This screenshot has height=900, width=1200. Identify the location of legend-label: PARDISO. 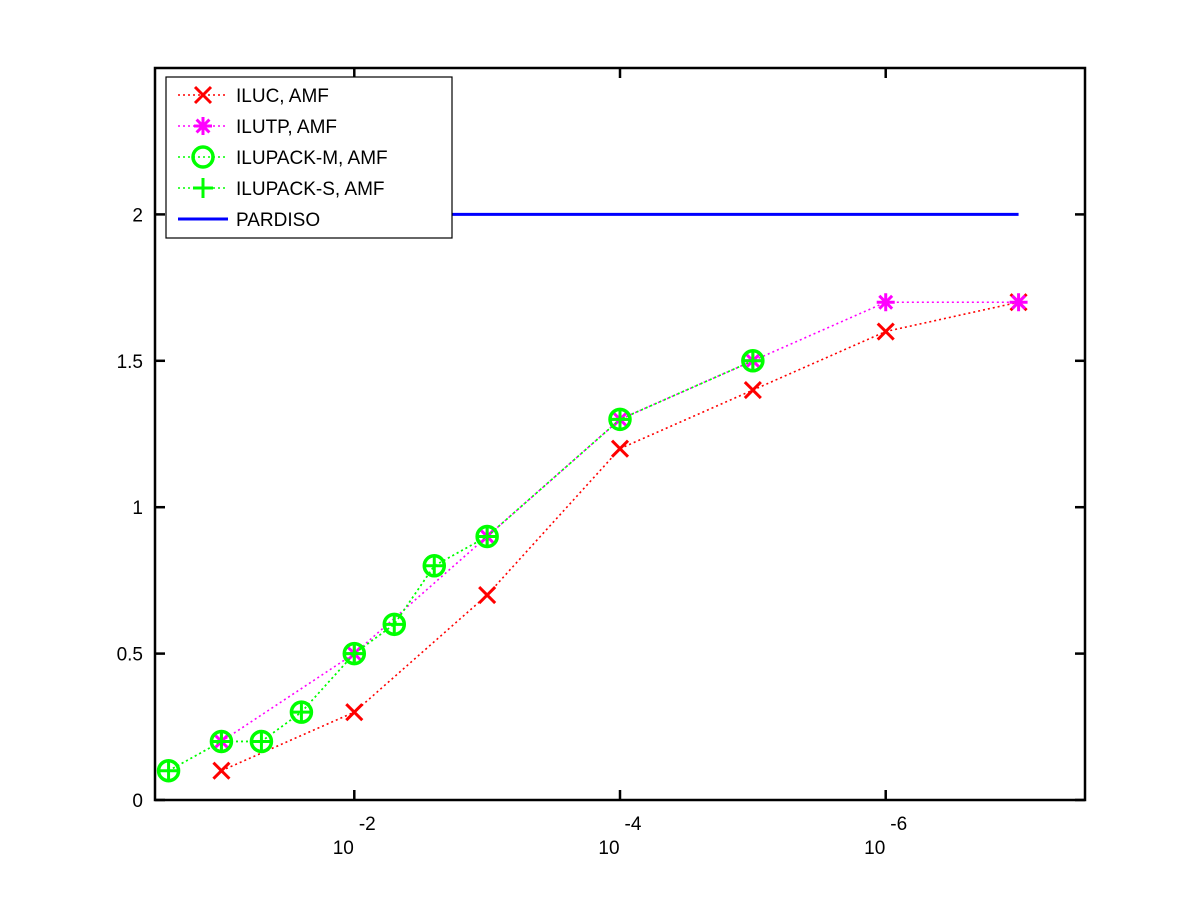
(278, 220).